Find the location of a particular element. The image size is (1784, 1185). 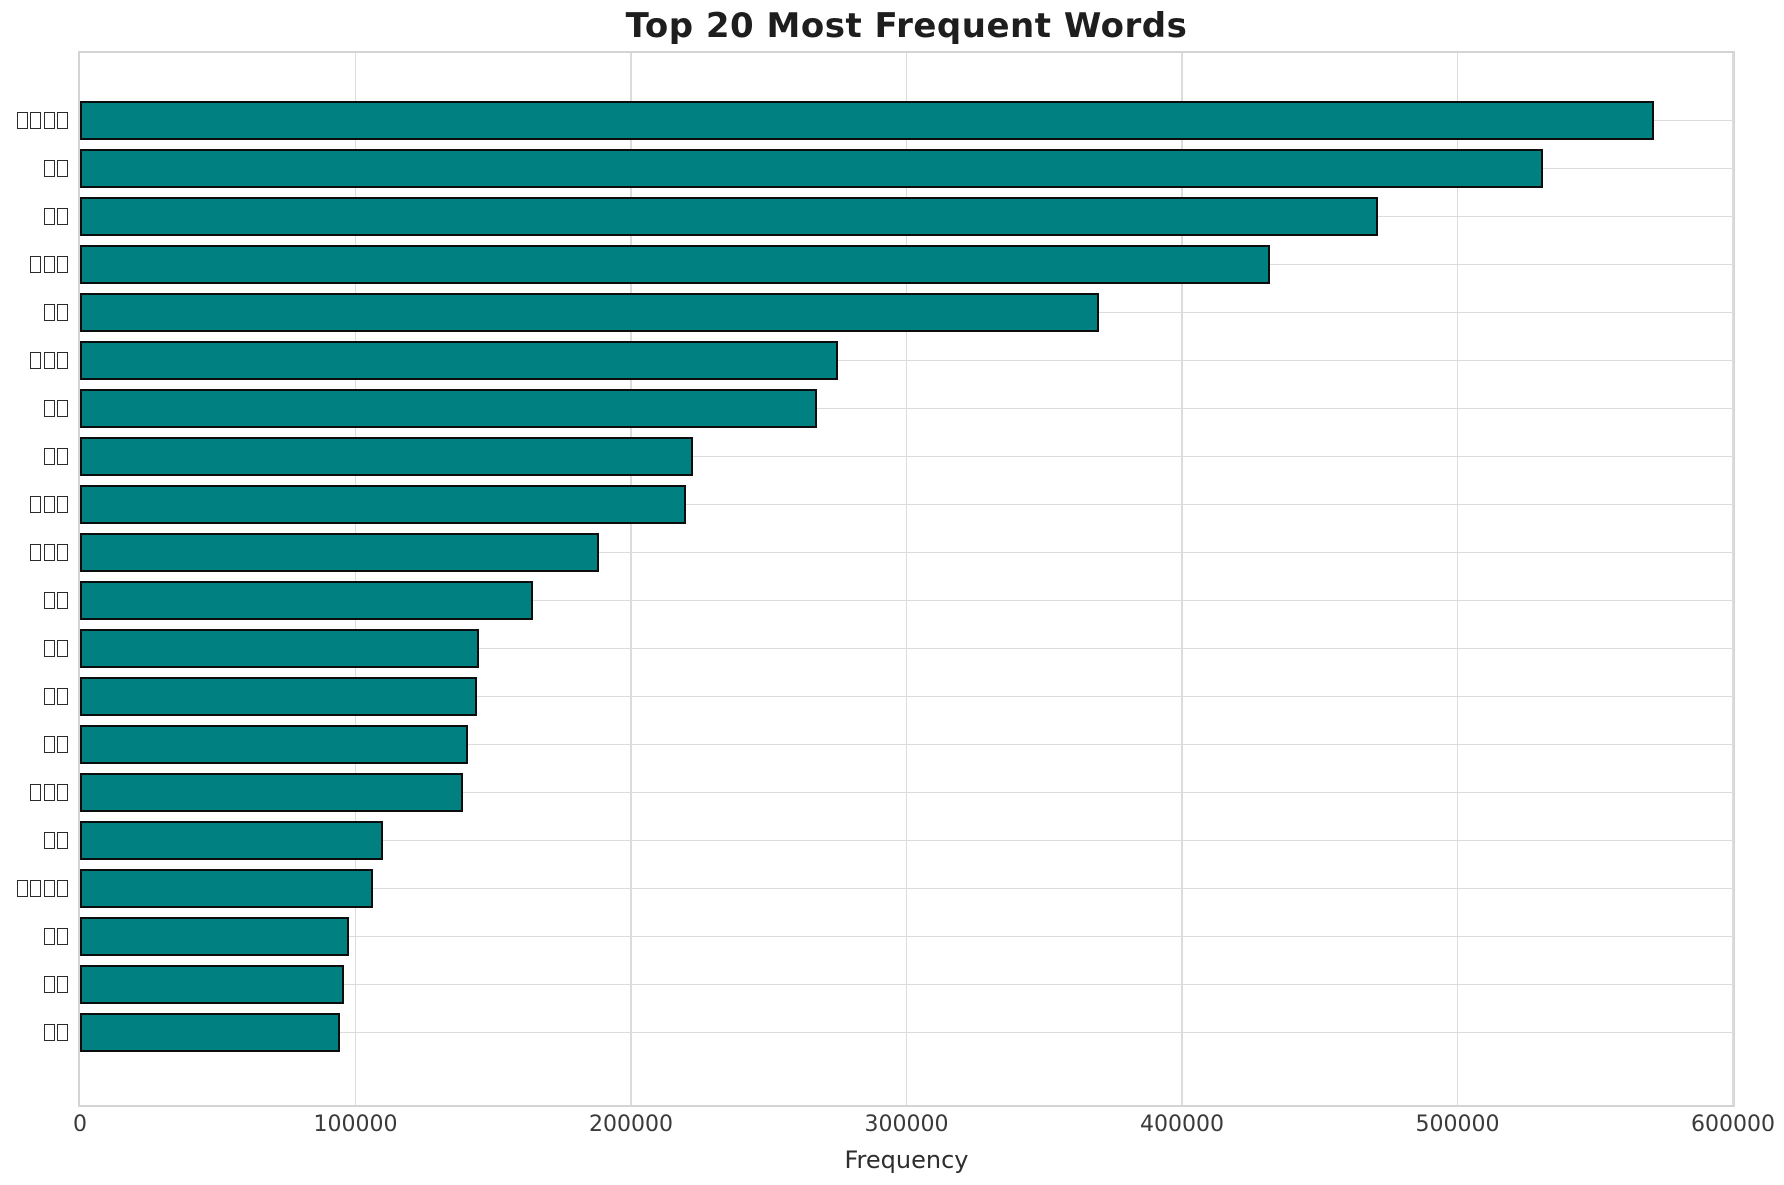

x-tick-label-0: 0 is located at coordinates (80, 1124).